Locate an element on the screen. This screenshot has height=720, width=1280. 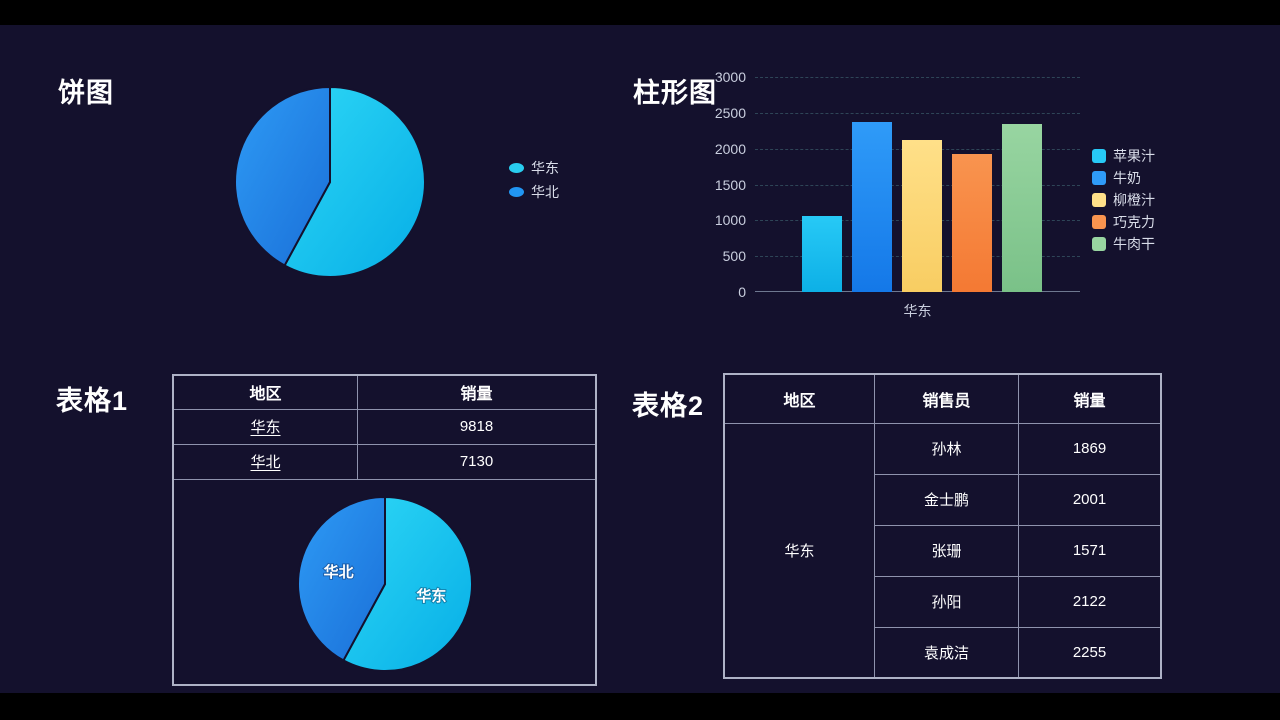
table-row: 华东 9818 is located at coordinates (384, 426).